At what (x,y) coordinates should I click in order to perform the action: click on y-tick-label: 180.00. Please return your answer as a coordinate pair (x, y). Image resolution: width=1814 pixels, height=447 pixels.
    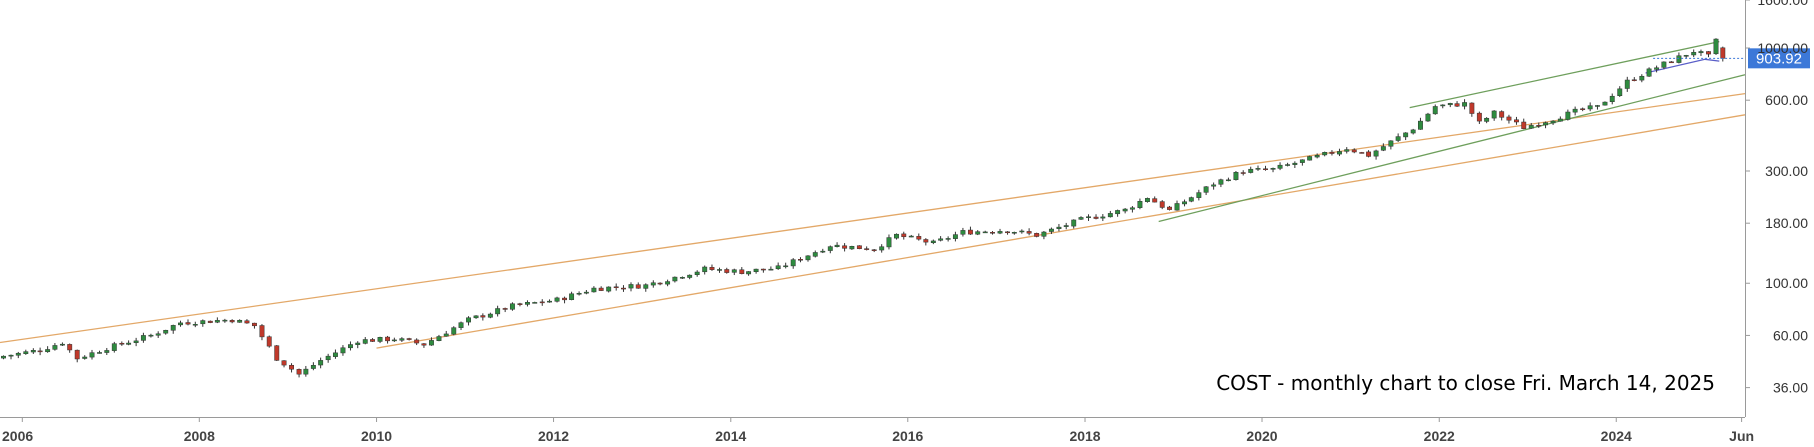
    Looking at the image, I should click on (1786, 223).